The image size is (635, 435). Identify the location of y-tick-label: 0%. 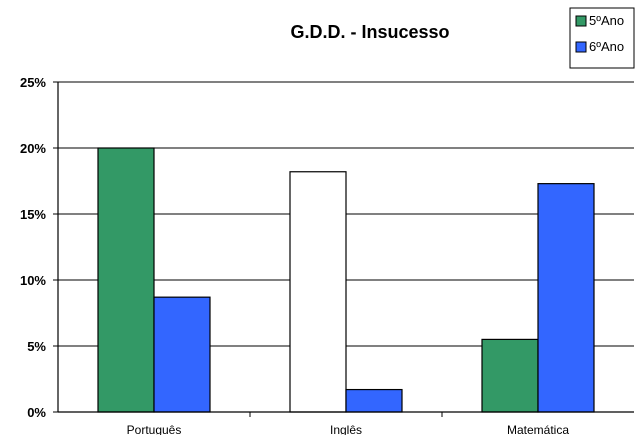
(36, 412).